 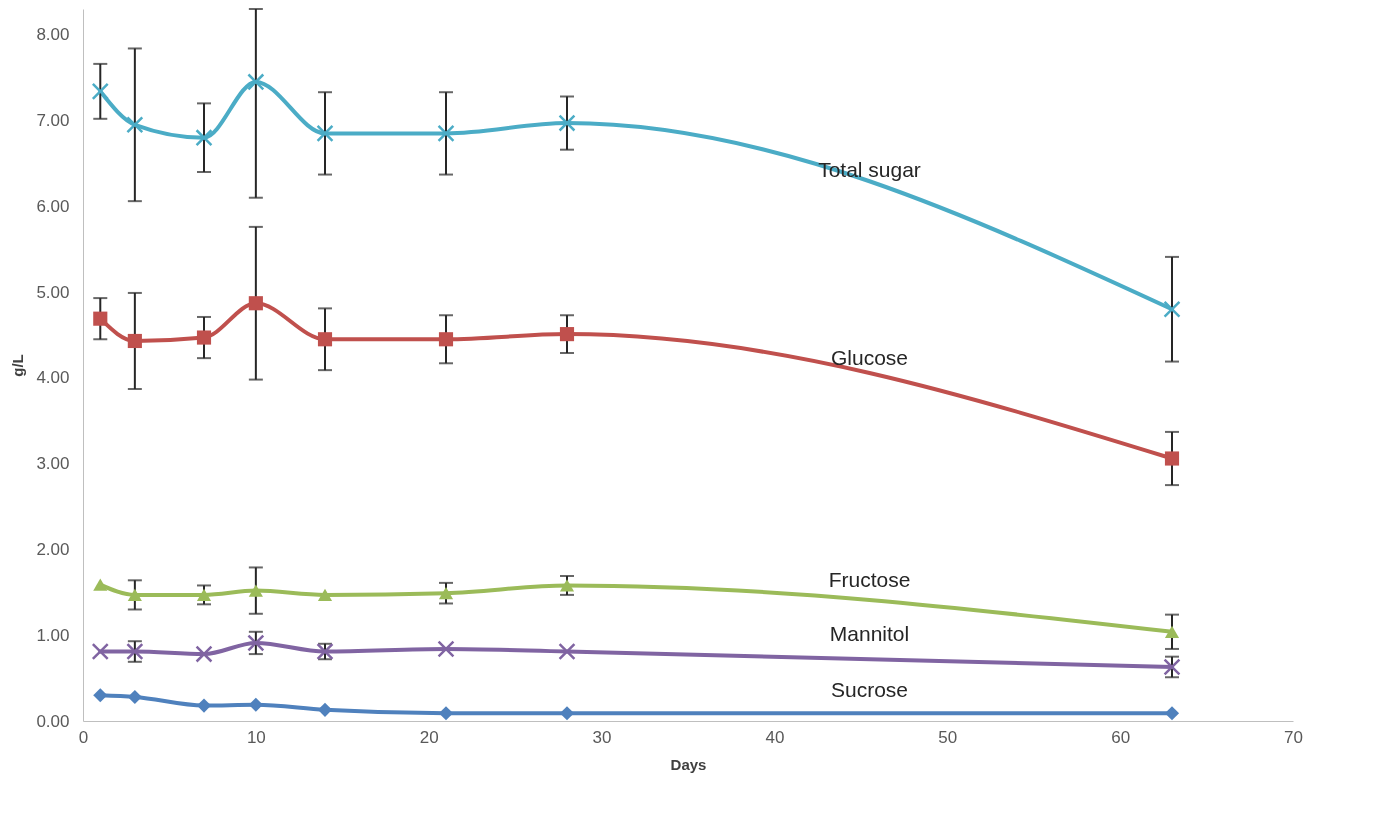 I want to click on series-label: Sucrose, so click(x=869, y=690).